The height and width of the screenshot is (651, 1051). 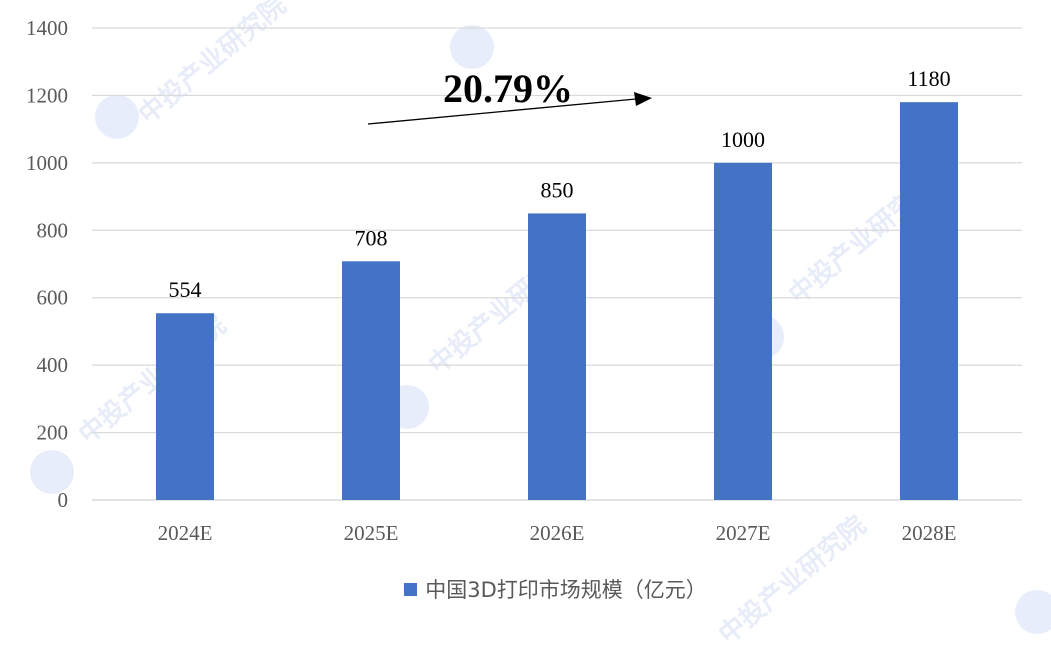 What do you see at coordinates (63, 500) in the screenshot?
I see `y-tick-label: 0` at bounding box center [63, 500].